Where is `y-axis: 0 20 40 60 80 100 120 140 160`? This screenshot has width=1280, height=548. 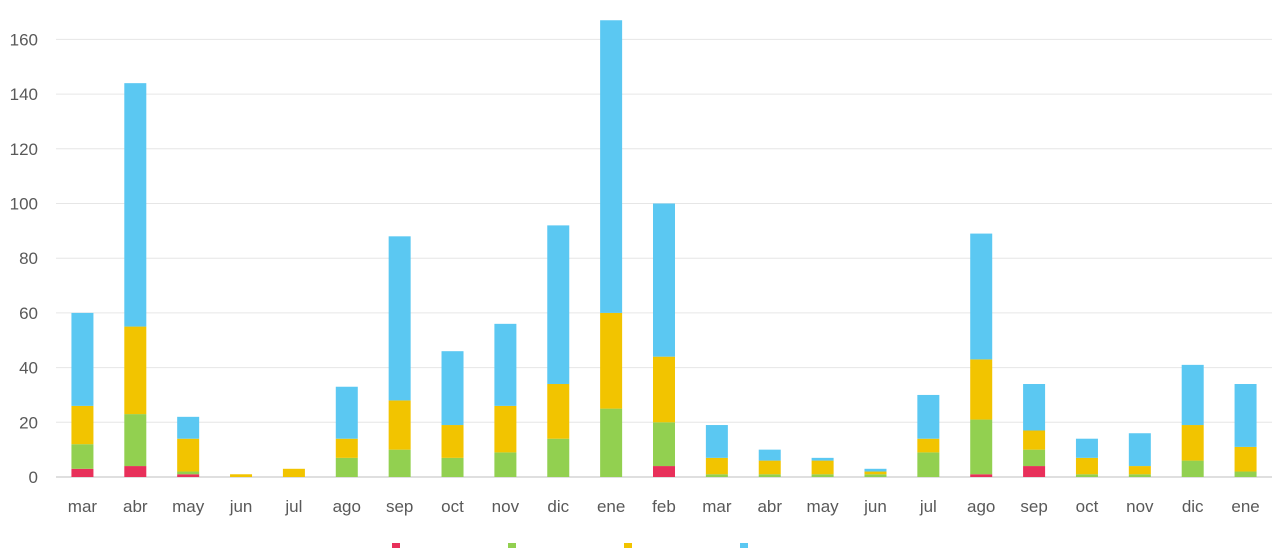 y-axis: 0 20 40 60 80 100 120 140 160 is located at coordinates (24, 258).